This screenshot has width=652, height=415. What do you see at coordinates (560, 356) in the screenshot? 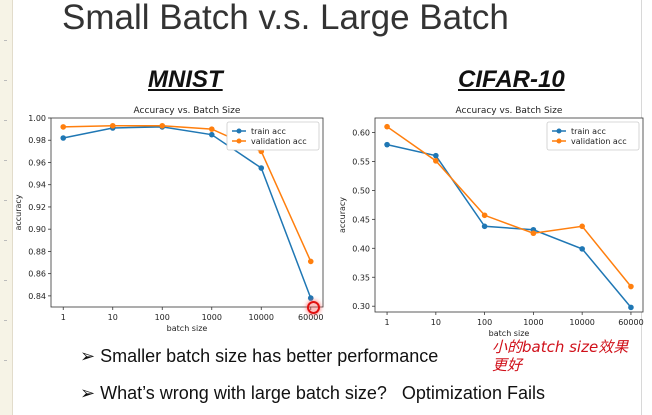
I see `handwritten-note: 小的batch size效果更好` at bounding box center [560, 356].